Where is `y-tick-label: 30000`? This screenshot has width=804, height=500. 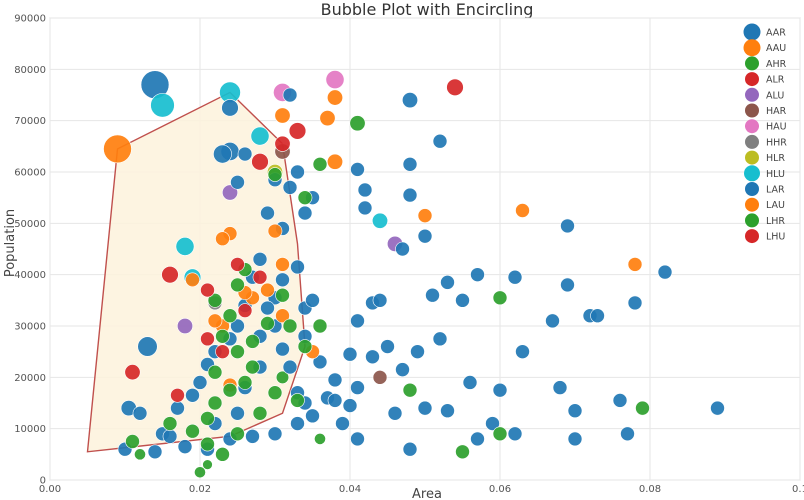 y-tick-label: 30000 is located at coordinates (30, 327).